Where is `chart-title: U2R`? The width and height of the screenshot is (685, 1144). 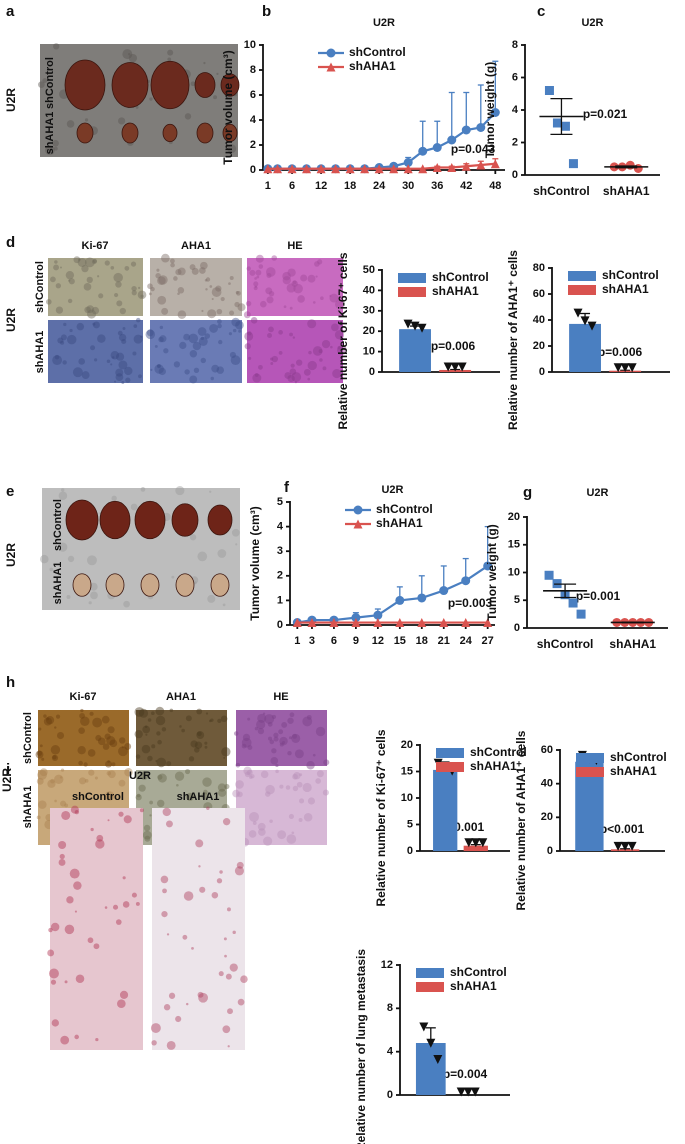
chart-title: U2R is located at coordinates (592, 23).